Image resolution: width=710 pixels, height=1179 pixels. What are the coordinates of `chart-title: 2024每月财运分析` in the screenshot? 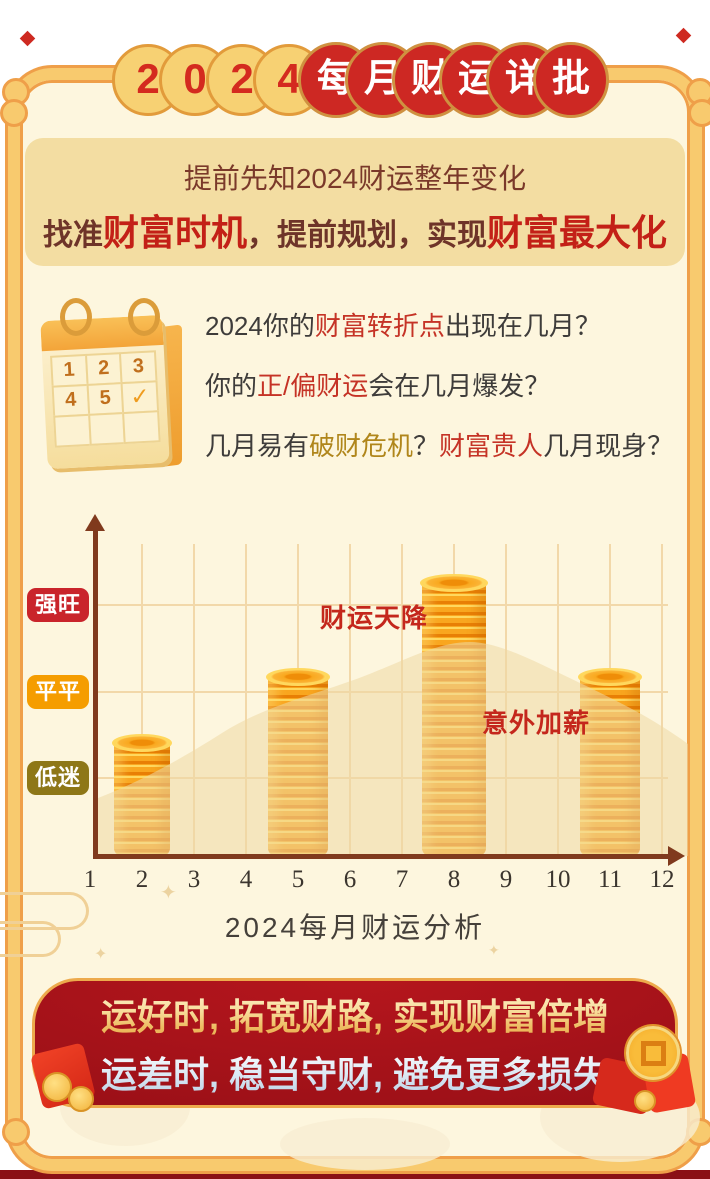 It's located at (355, 927).